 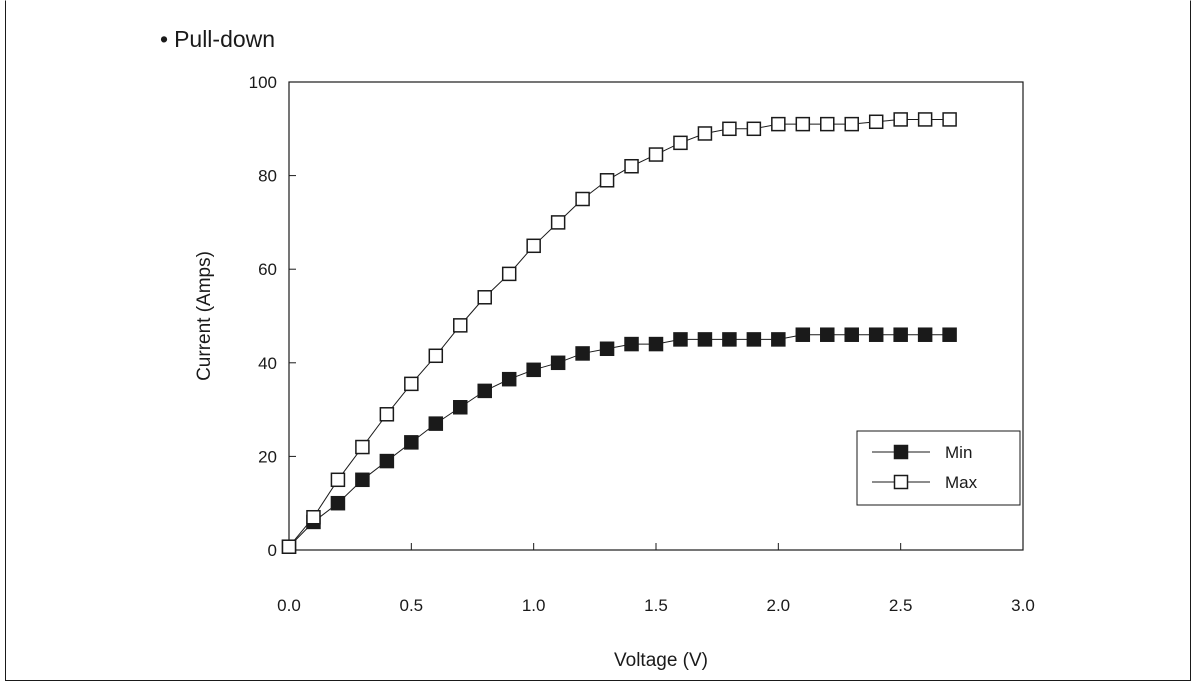 I want to click on chart-heading: • Pull-down, so click(x=217, y=39).